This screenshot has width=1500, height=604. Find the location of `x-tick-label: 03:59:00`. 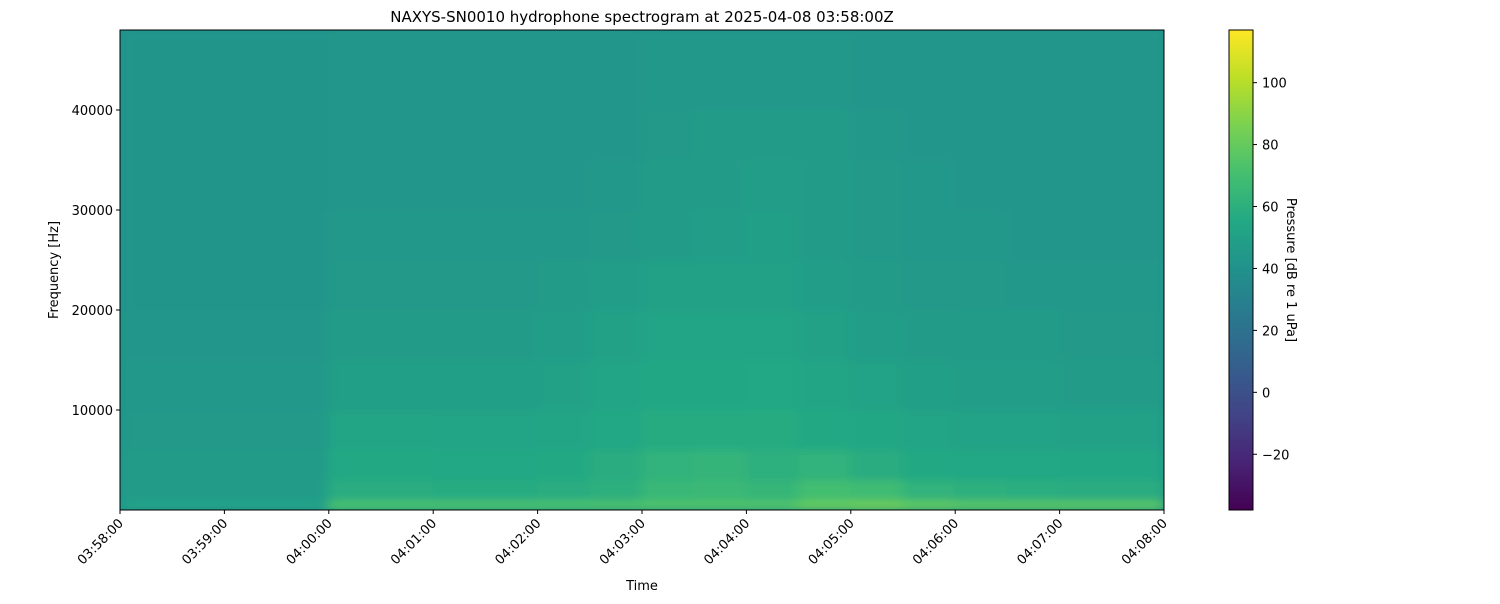

x-tick-label: 03:59:00 is located at coordinates (205, 542).